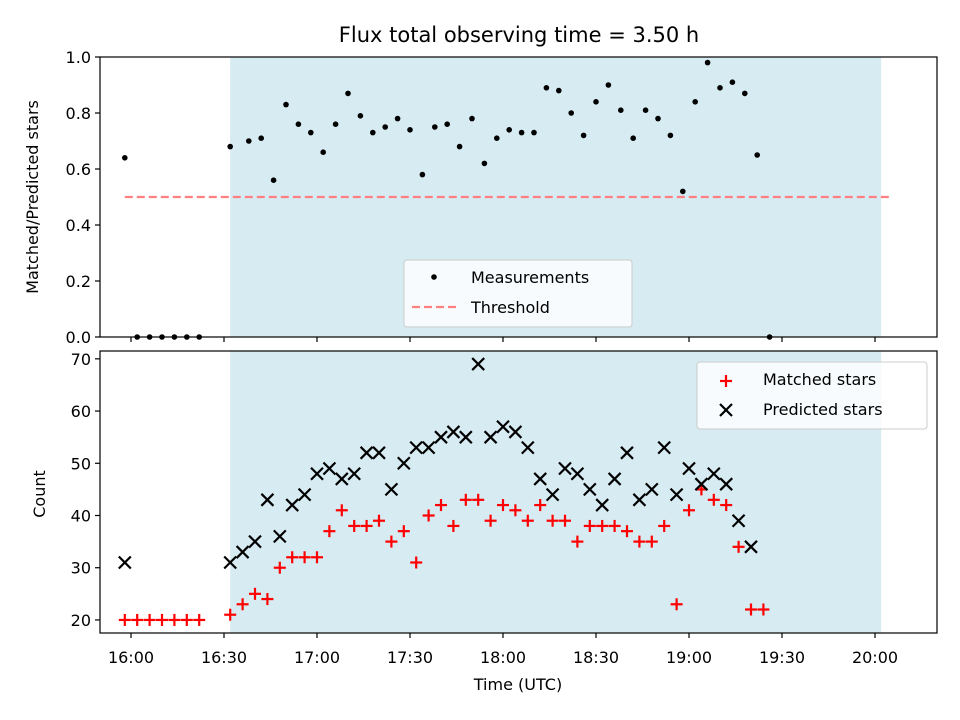  Describe the element at coordinates (823, 409) in the screenshot. I see `legend-predicted-label: Predicted stars` at that location.